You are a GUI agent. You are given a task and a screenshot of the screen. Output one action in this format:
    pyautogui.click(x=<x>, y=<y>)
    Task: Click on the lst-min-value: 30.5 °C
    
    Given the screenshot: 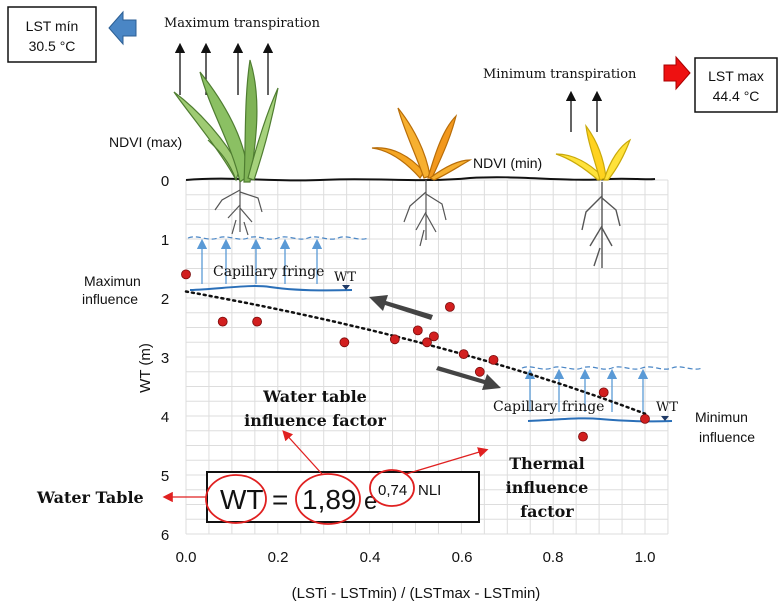 What is the action you would take?
    pyautogui.click(x=52, y=46)
    